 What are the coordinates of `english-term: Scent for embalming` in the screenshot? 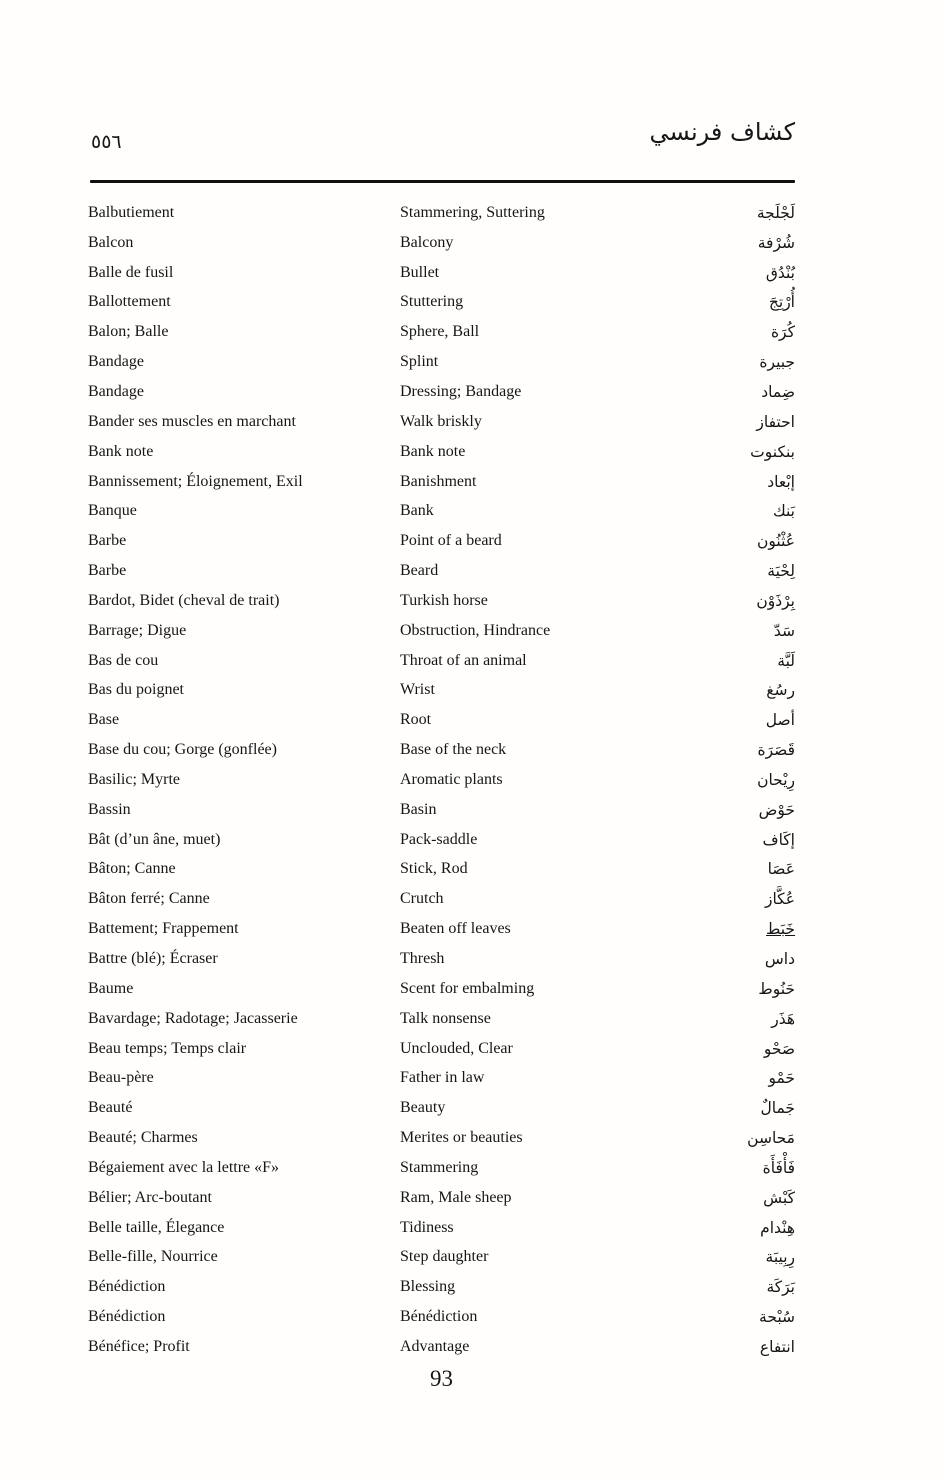 It's located at (467, 988).